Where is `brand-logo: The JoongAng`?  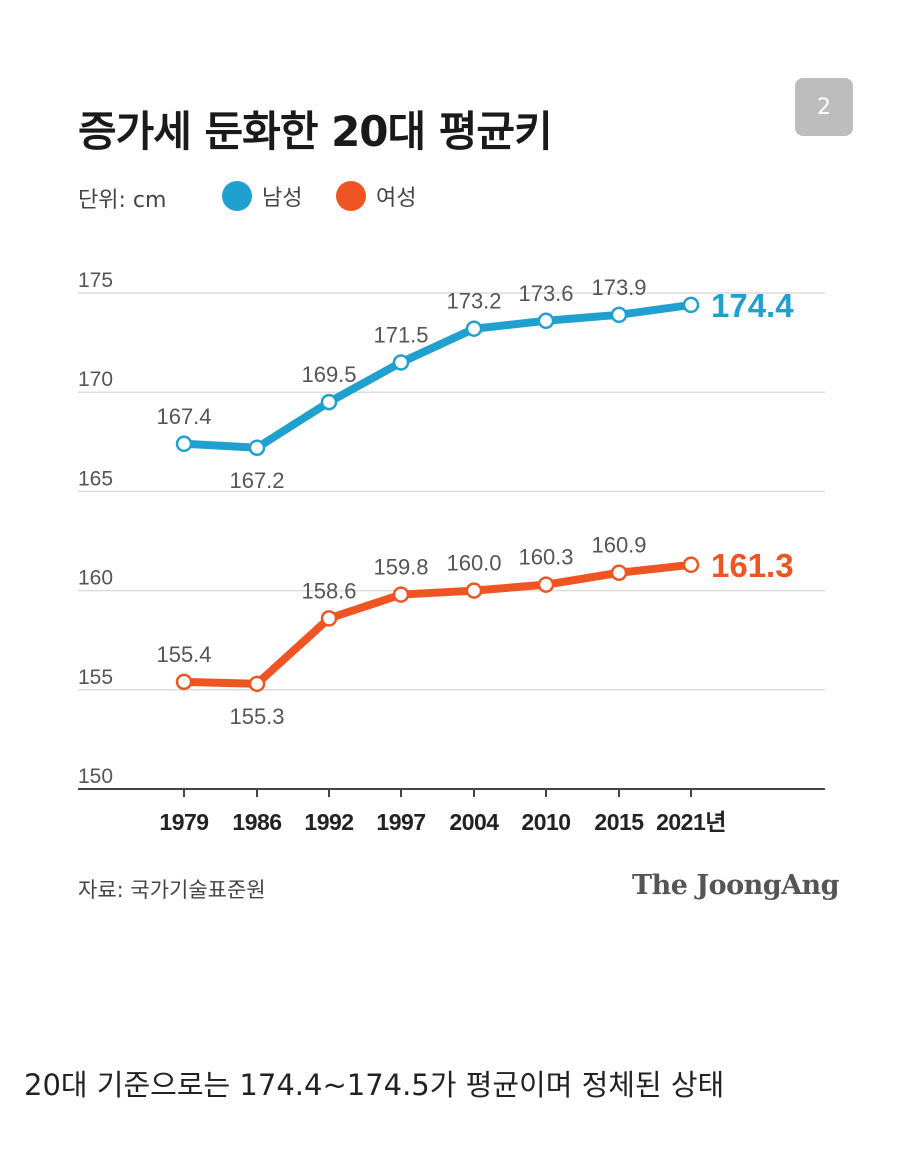
brand-logo: The JoongAng is located at coordinates (736, 885).